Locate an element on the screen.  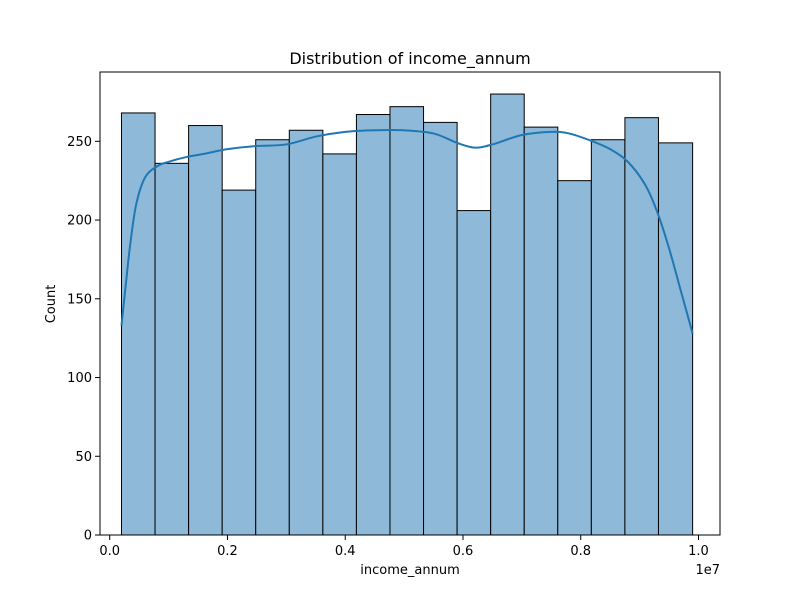
y-axis-title: Count is located at coordinates (51, 304).